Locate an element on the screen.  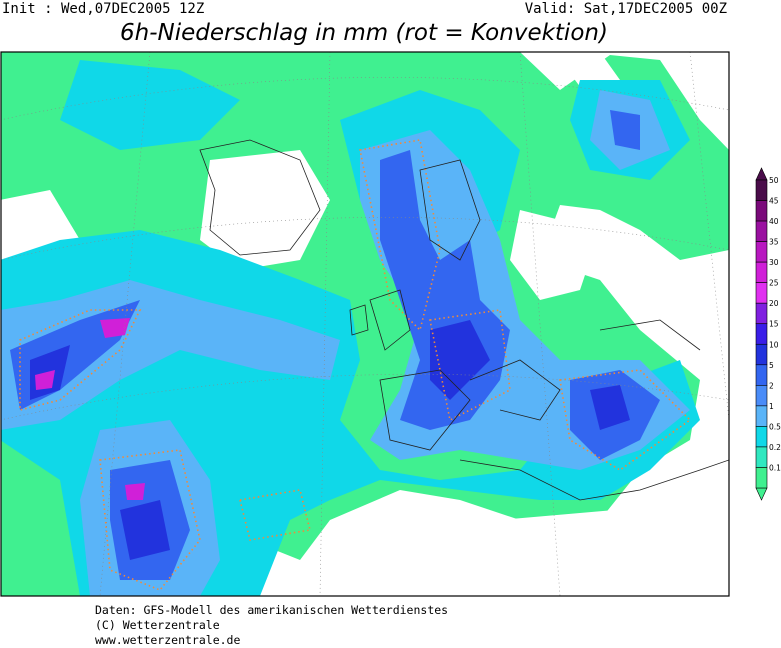
legend-label: 35 is located at coordinates (774, 242).